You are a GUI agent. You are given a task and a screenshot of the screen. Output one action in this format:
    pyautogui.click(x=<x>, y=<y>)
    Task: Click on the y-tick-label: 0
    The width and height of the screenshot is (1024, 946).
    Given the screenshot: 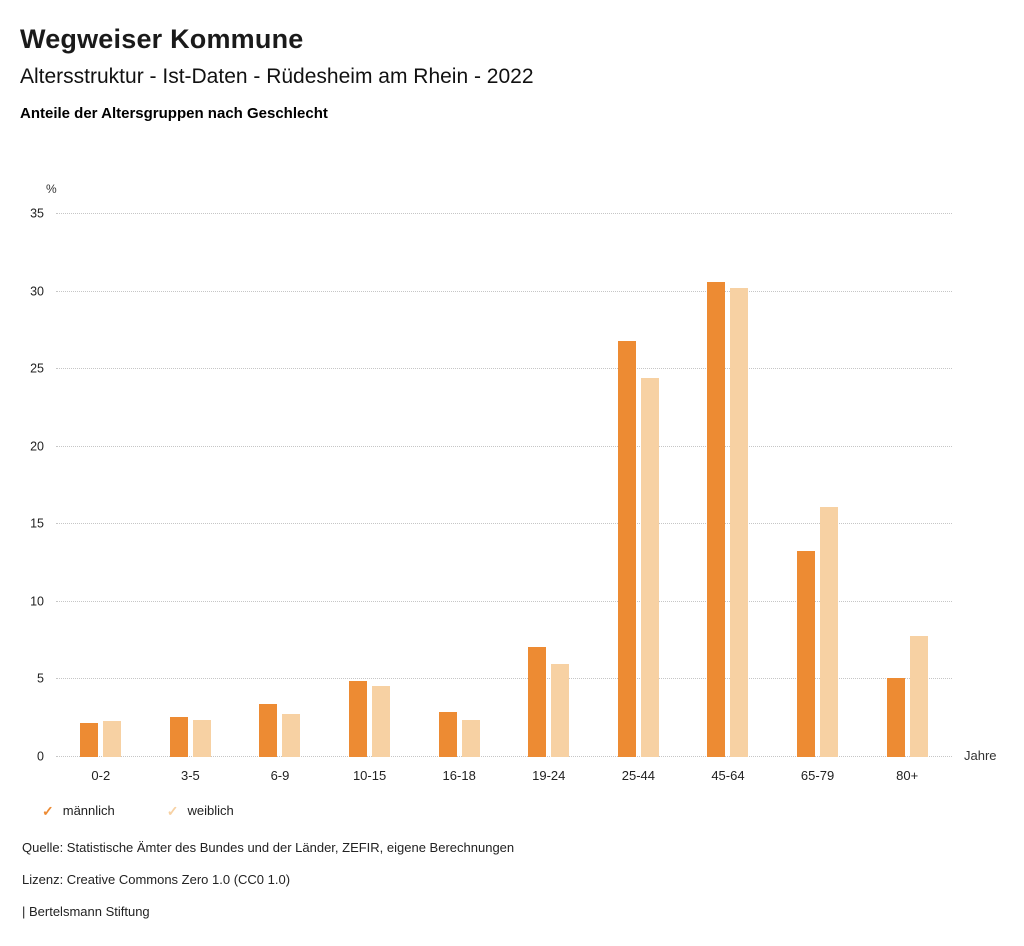 What is the action you would take?
    pyautogui.click(x=40, y=756)
    